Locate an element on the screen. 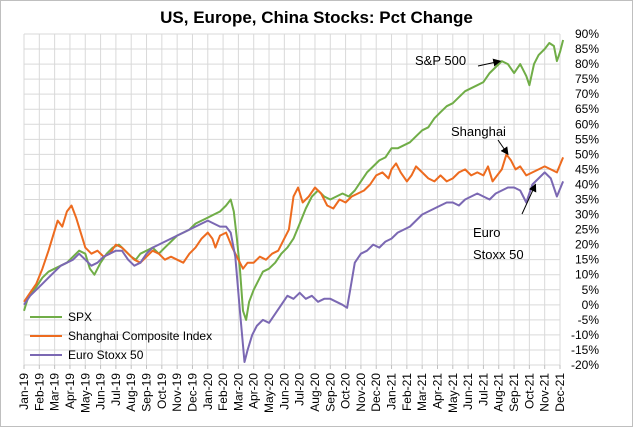  y-tick-label: 0% is located at coordinates (591, 305).